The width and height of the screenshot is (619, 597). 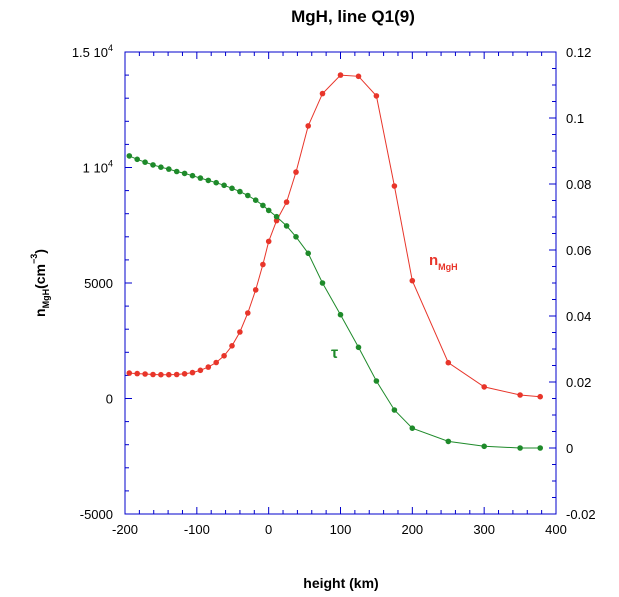 I want to click on x-tick-label: 100, so click(x=341, y=529).